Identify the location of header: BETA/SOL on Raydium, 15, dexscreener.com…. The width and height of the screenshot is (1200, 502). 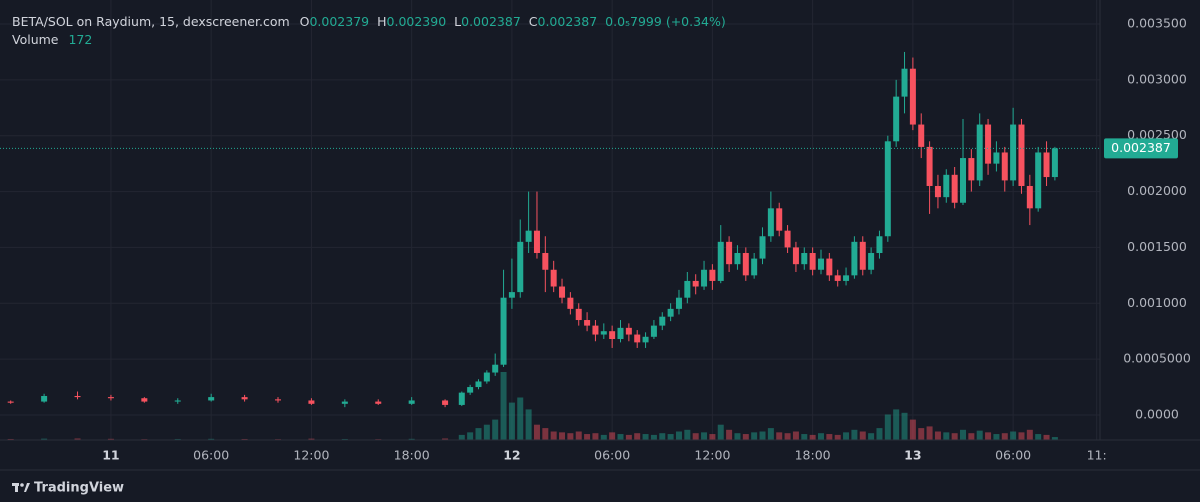
(369, 21).